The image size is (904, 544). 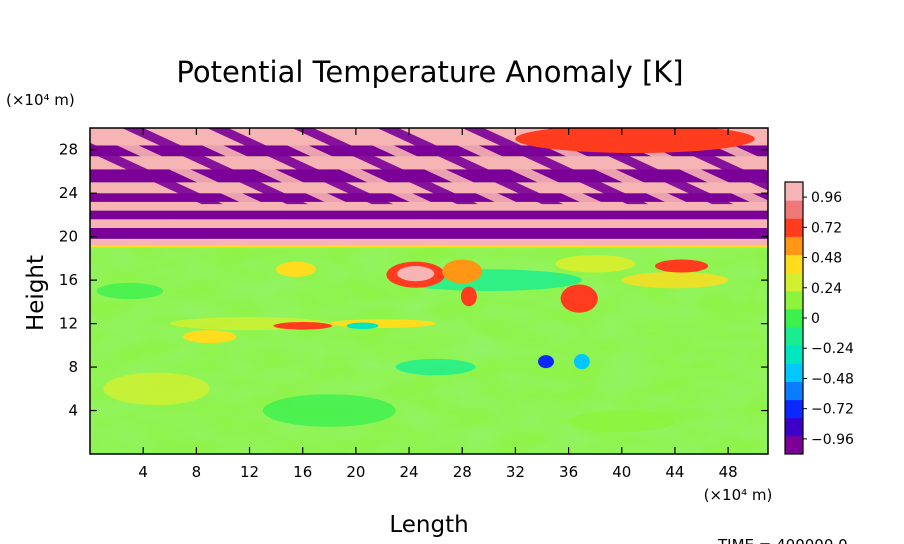 I want to click on y-tick-label: 12, so click(x=68, y=324).